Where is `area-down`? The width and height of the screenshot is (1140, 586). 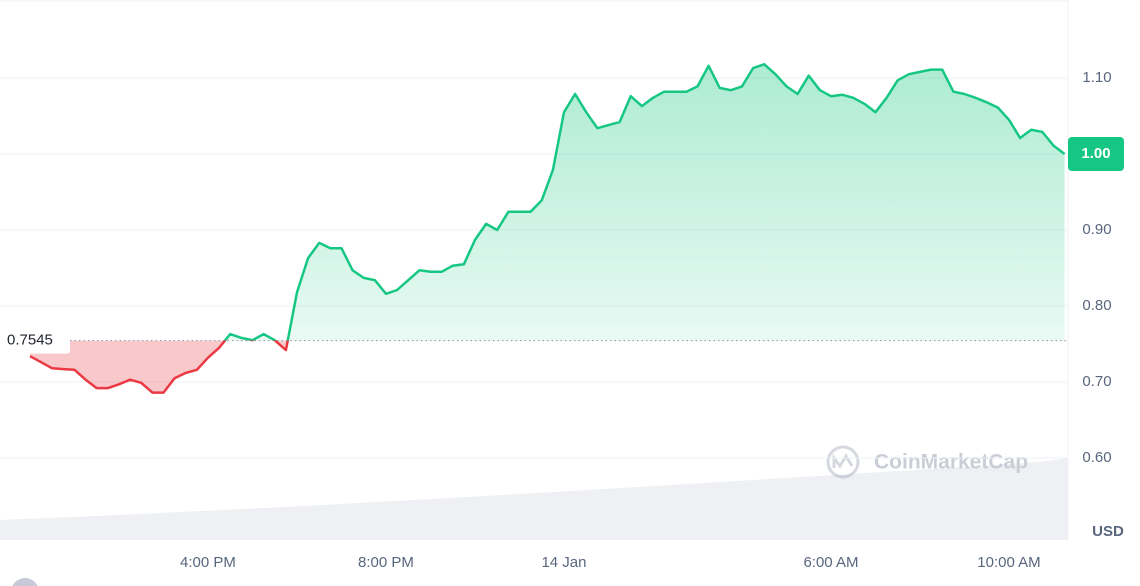
area-down is located at coordinates (547, 366).